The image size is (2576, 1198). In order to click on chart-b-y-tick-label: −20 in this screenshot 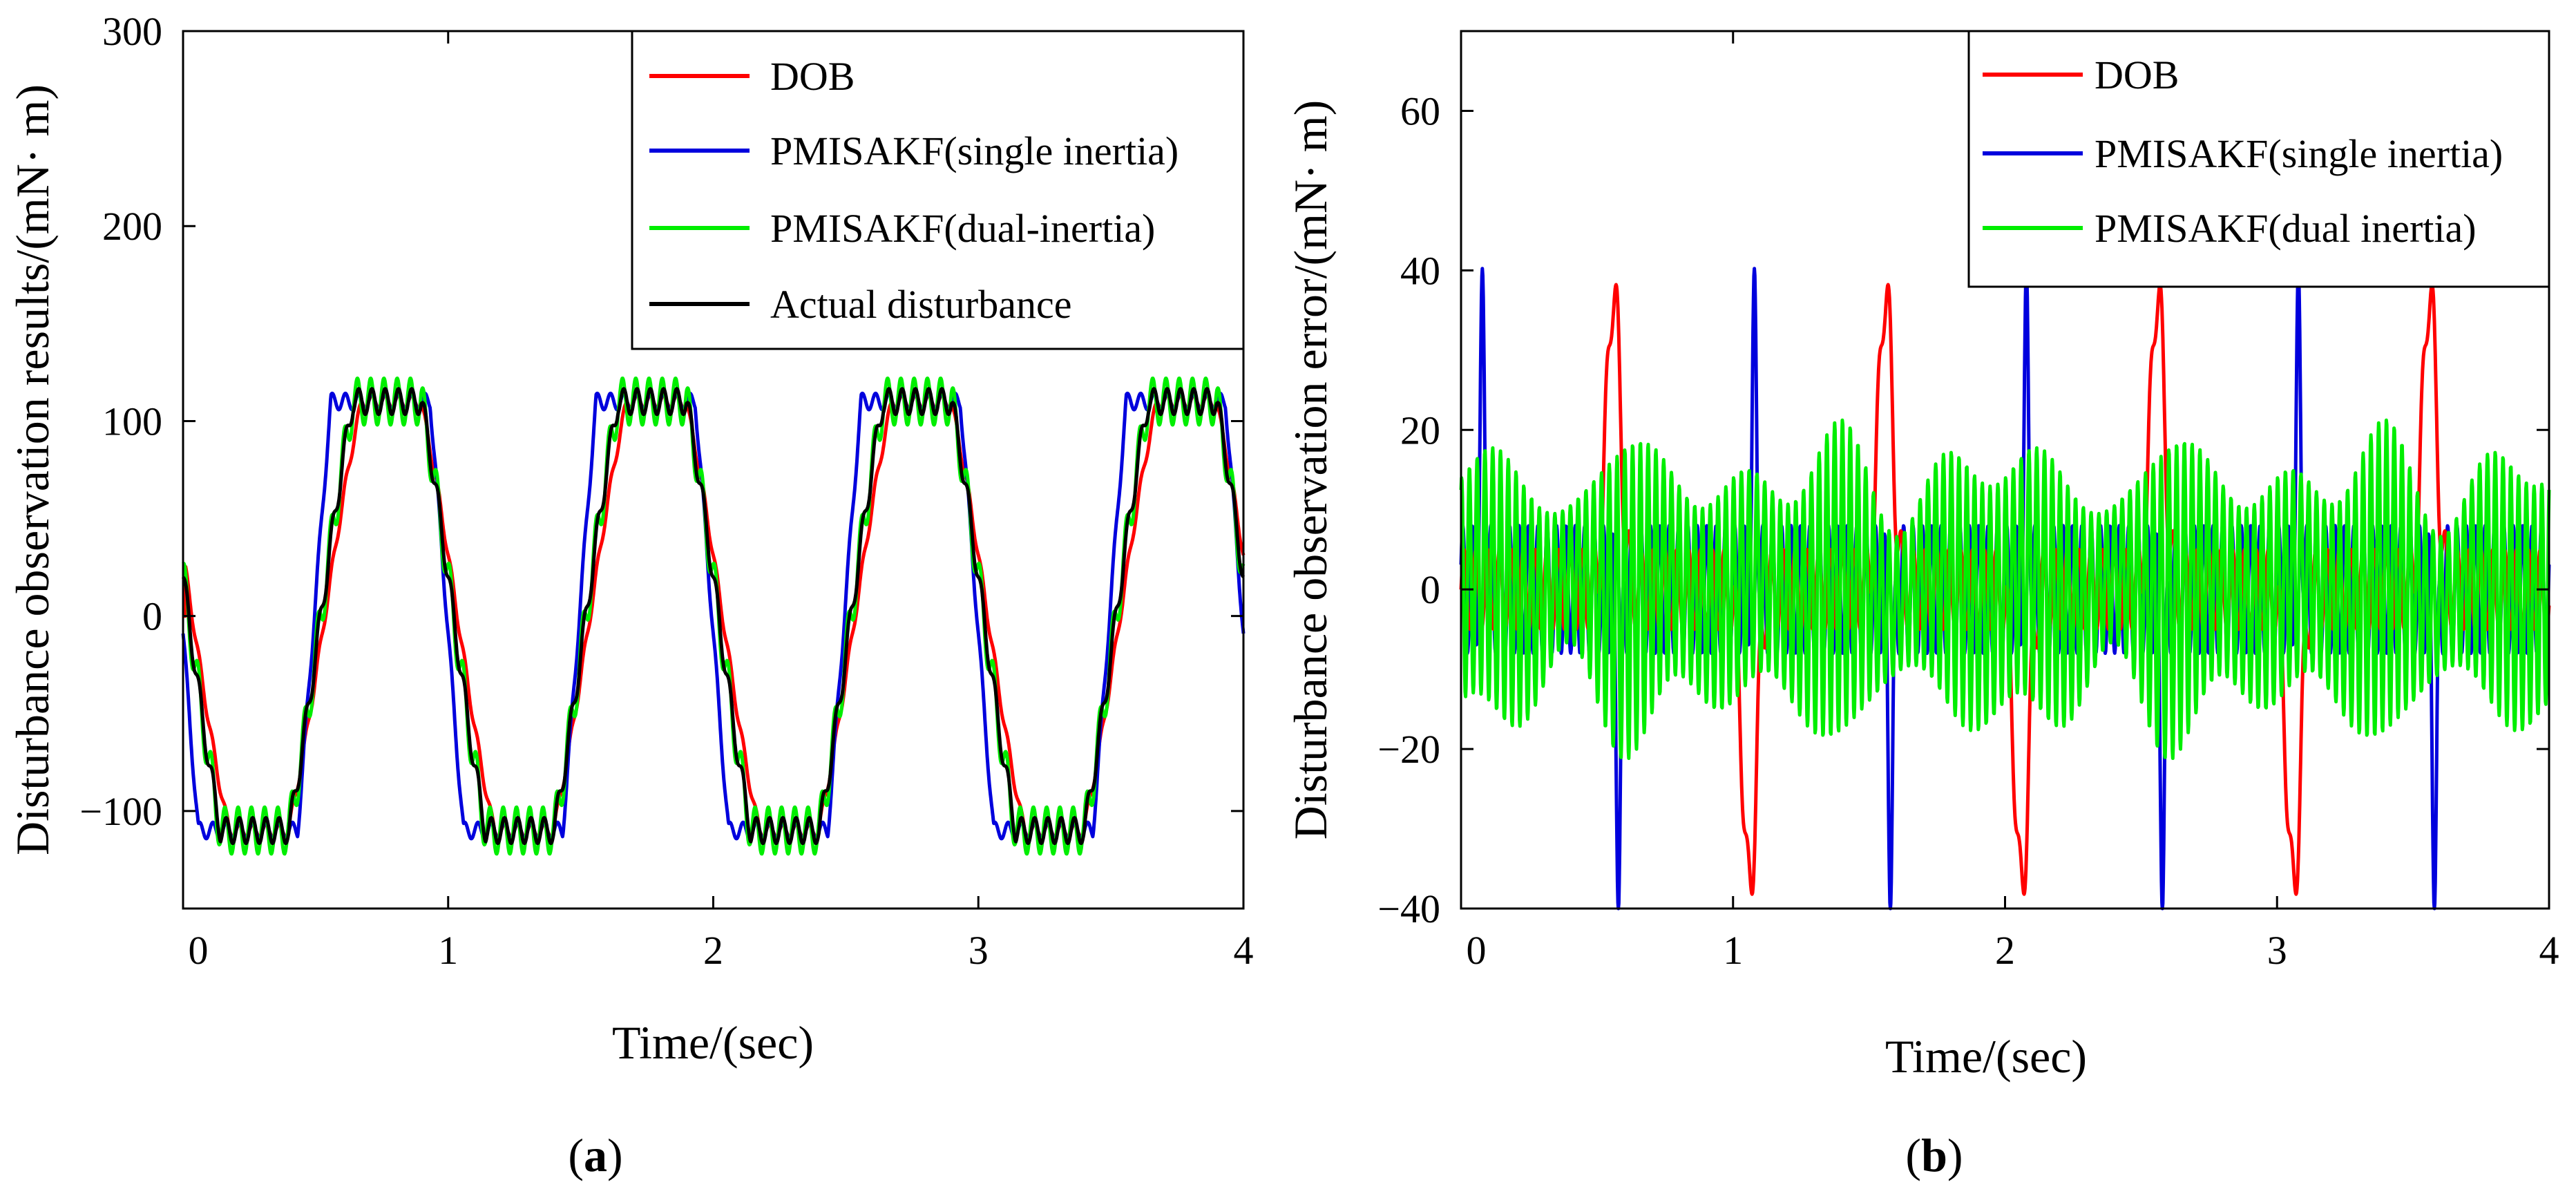, I will do `click(1408, 750)`.